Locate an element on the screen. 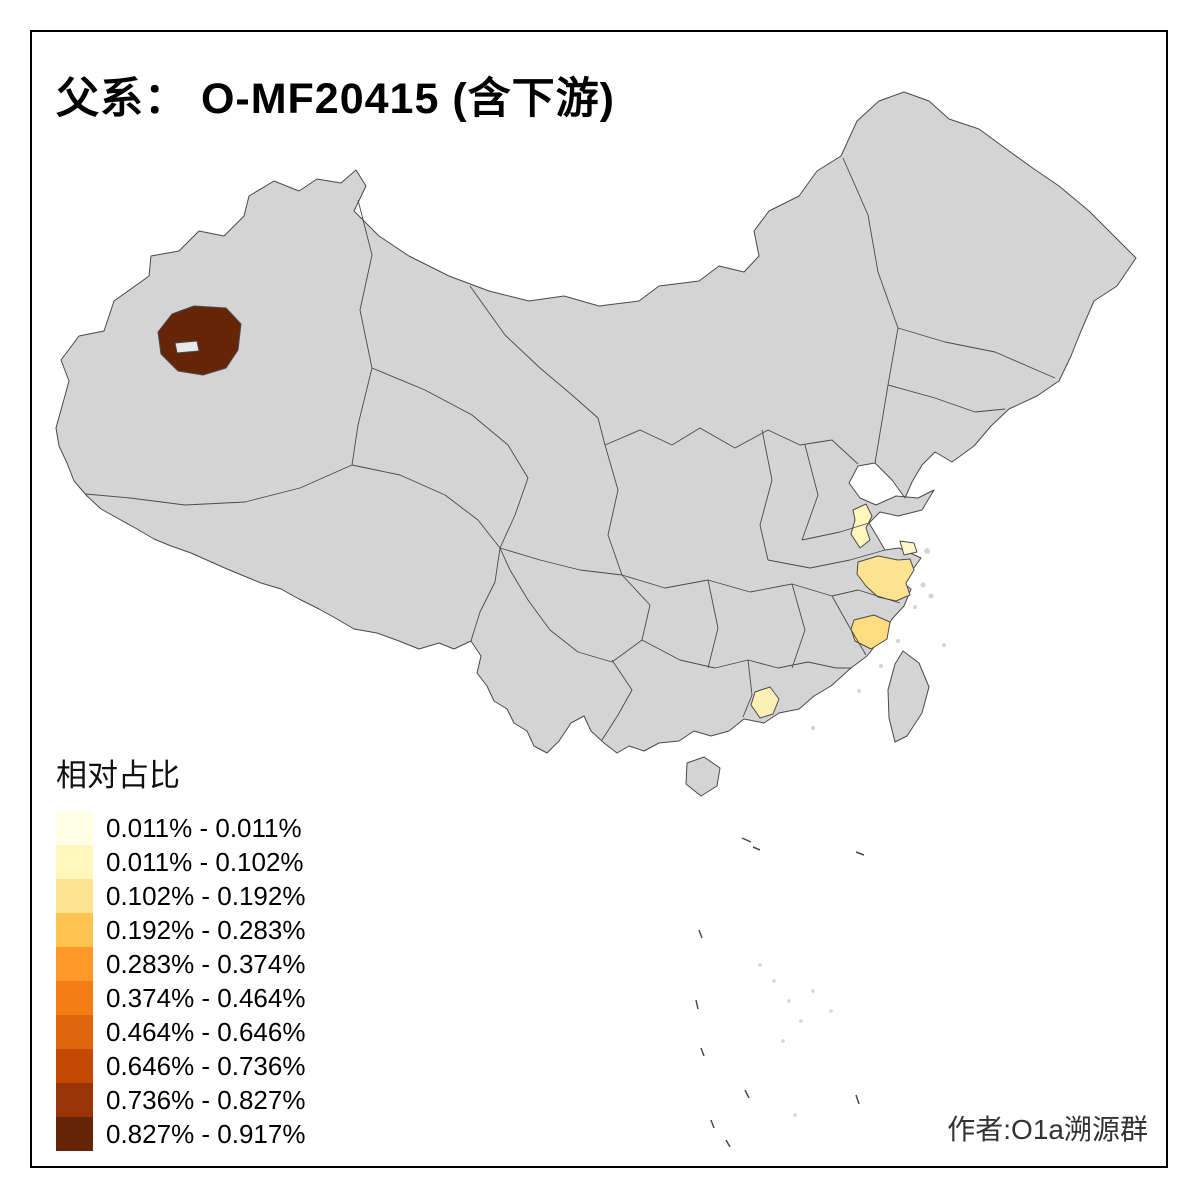  highlight-guangdong is located at coordinates (765, 702).